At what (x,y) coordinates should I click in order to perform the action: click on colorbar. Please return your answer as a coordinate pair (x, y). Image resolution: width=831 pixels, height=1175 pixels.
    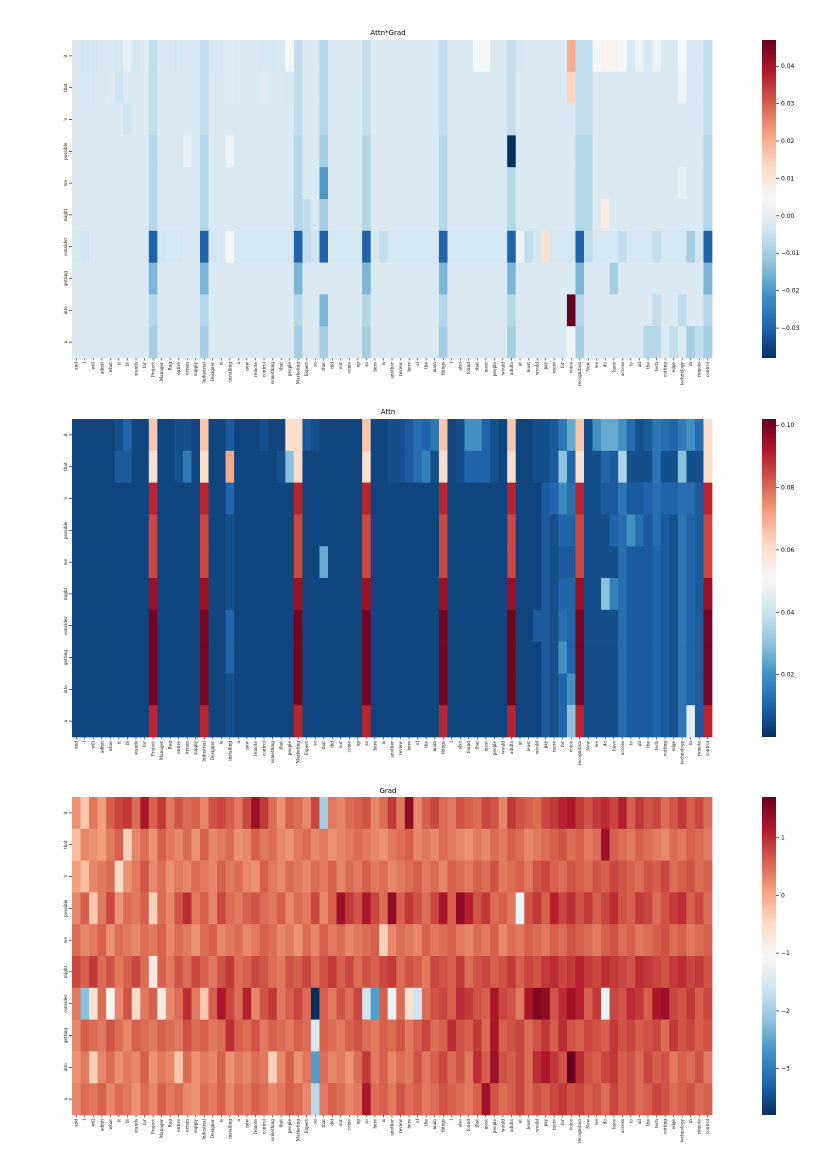
    Looking at the image, I should click on (769, 199).